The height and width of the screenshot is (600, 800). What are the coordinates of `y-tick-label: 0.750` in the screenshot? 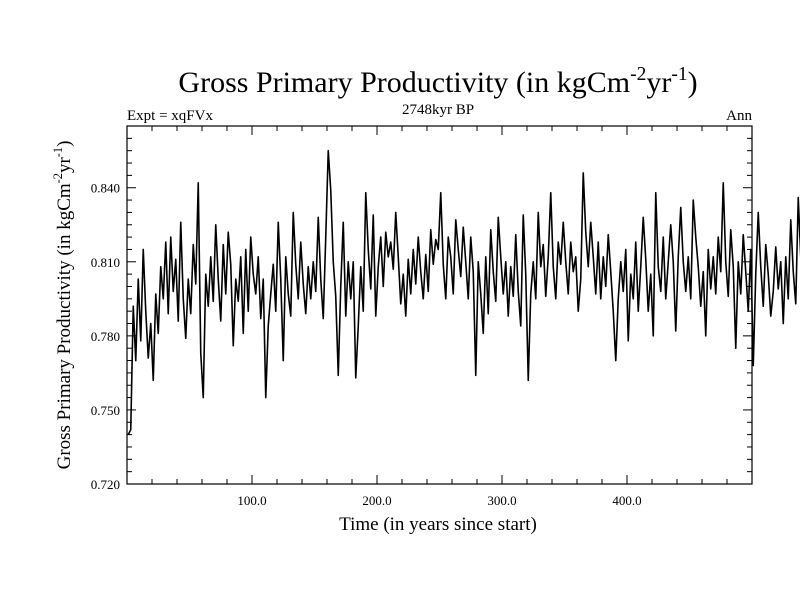 It's located at (105, 410).